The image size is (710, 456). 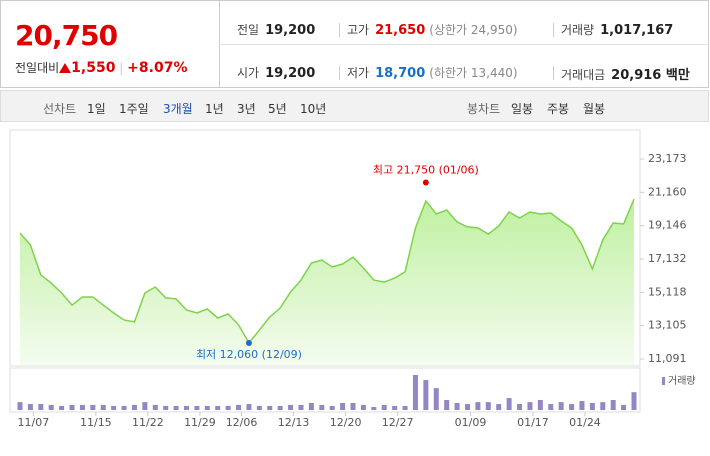 What do you see at coordinates (313, 109) in the screenshot?
I see `period-tab: 10년` at bounding box center [313, 109].